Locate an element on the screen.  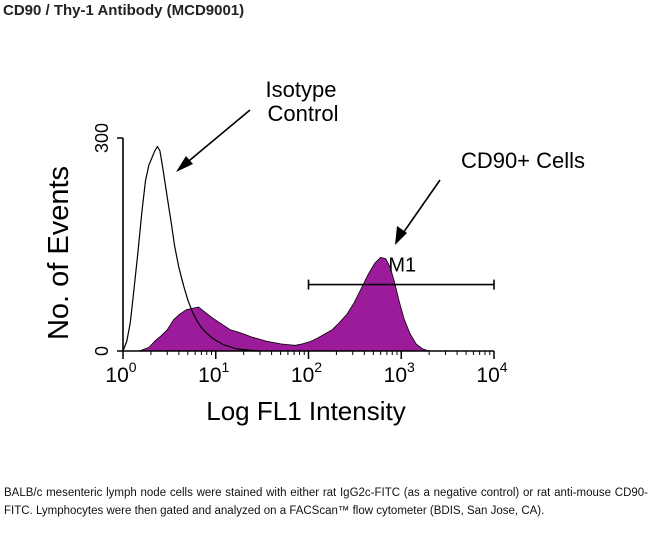
x-tick-label-4: 10⁴ is located at coordinates (491, 373).